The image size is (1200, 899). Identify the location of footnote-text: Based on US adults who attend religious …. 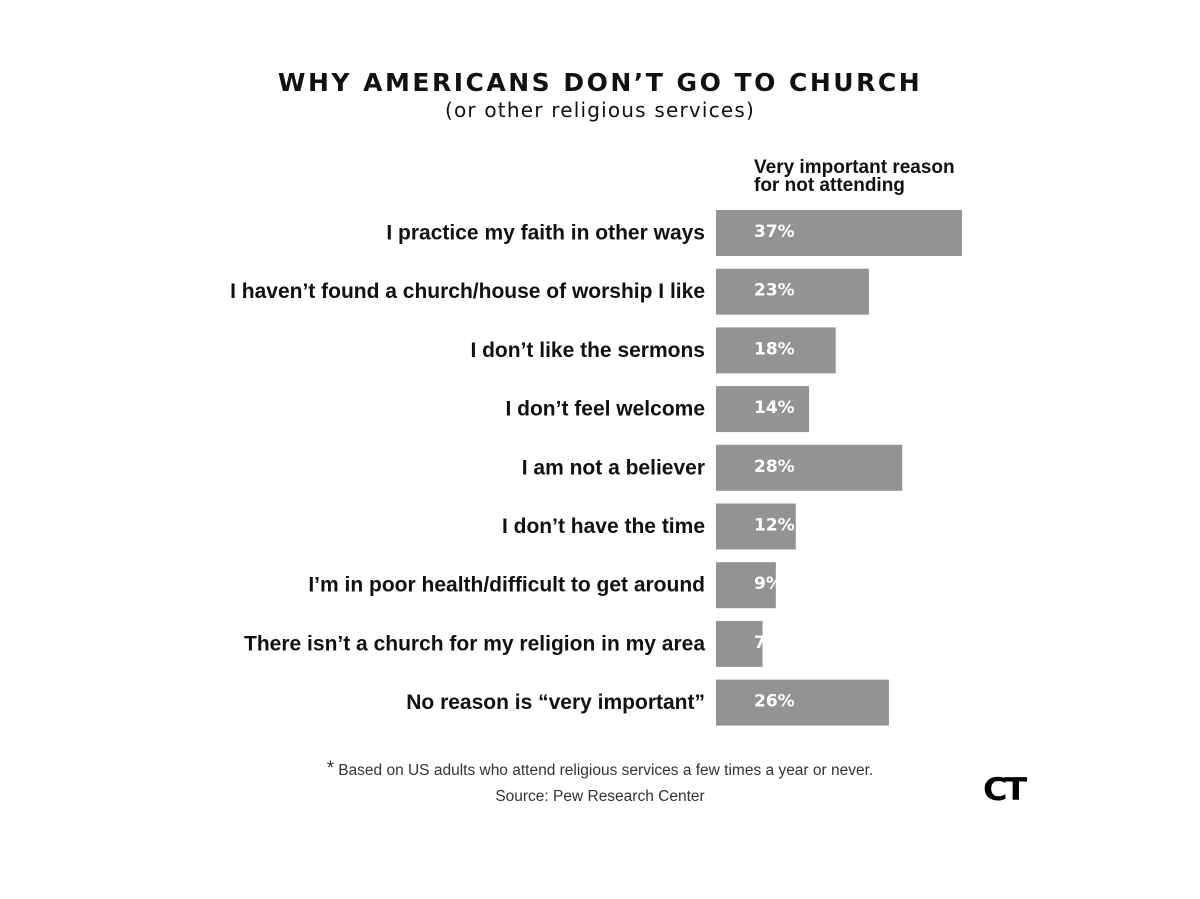
(606, 770).